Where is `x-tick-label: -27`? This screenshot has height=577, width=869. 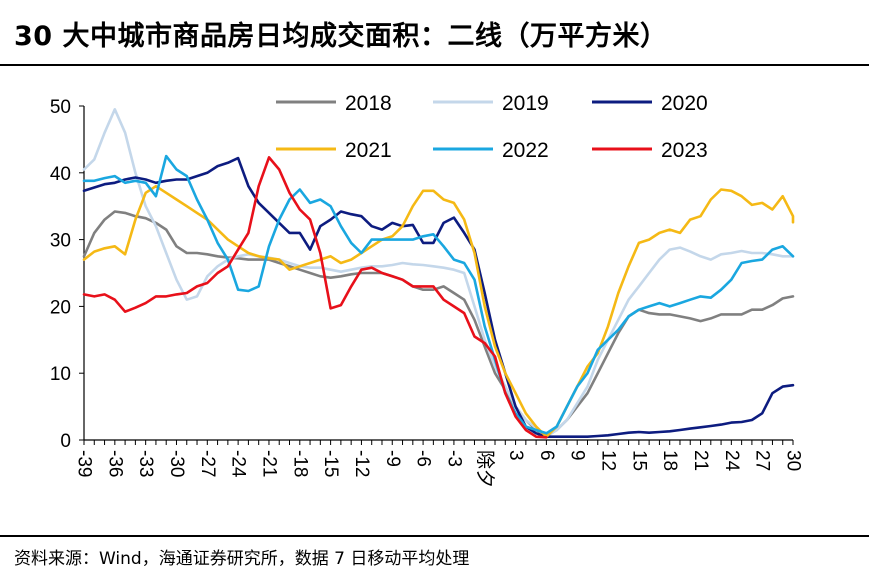
x-tick-label: -27 is located at coordinates (207, 463).